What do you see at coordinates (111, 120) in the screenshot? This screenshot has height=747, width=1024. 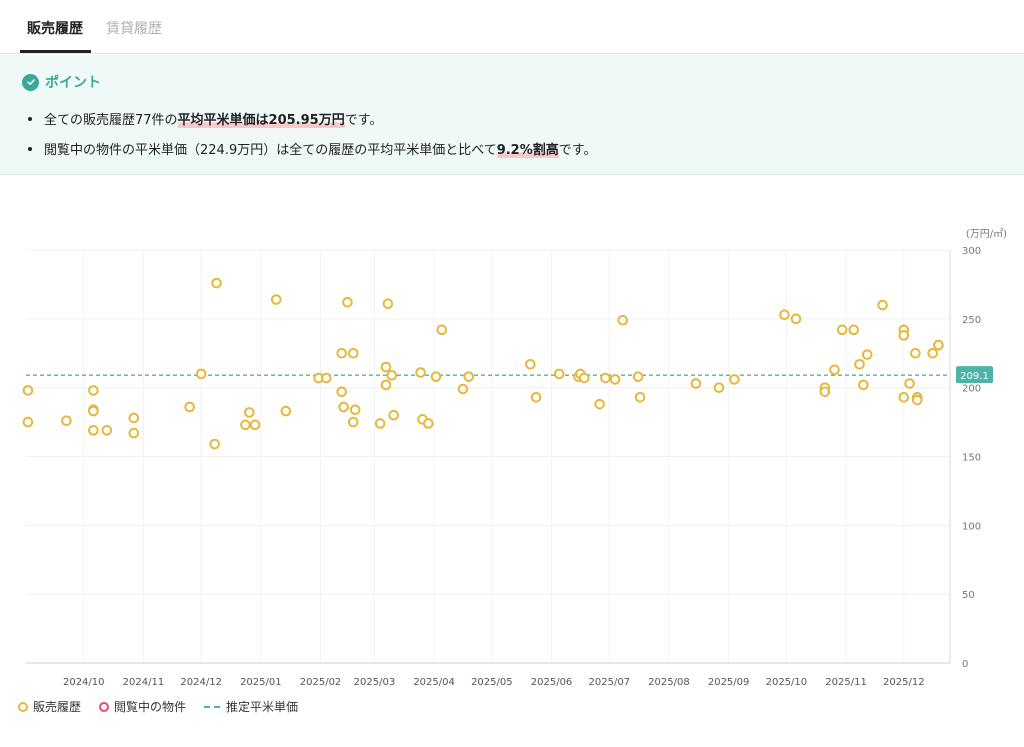 I see `bullet-1-text: 全ての販売履歴77件の` at bounding box center [111, 120].